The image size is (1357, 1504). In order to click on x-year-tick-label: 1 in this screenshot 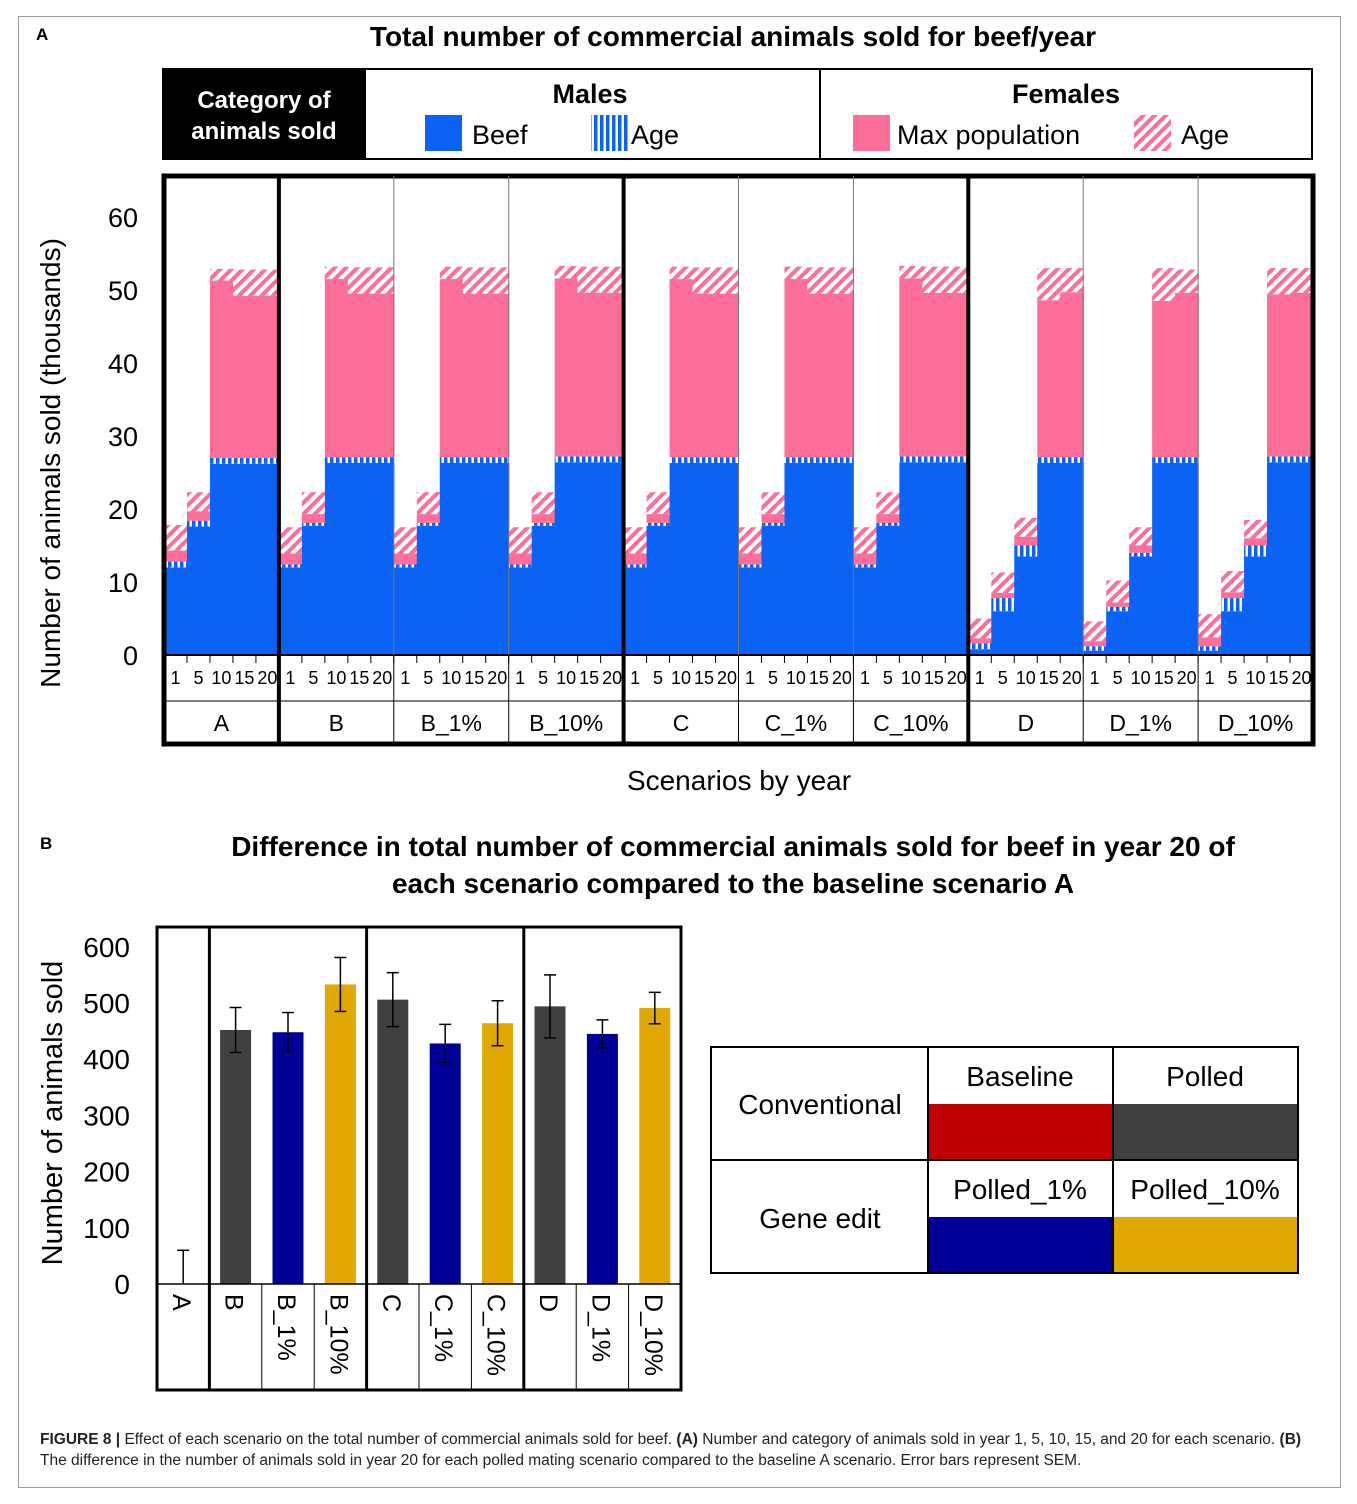, I will do `click(405, 678)`.